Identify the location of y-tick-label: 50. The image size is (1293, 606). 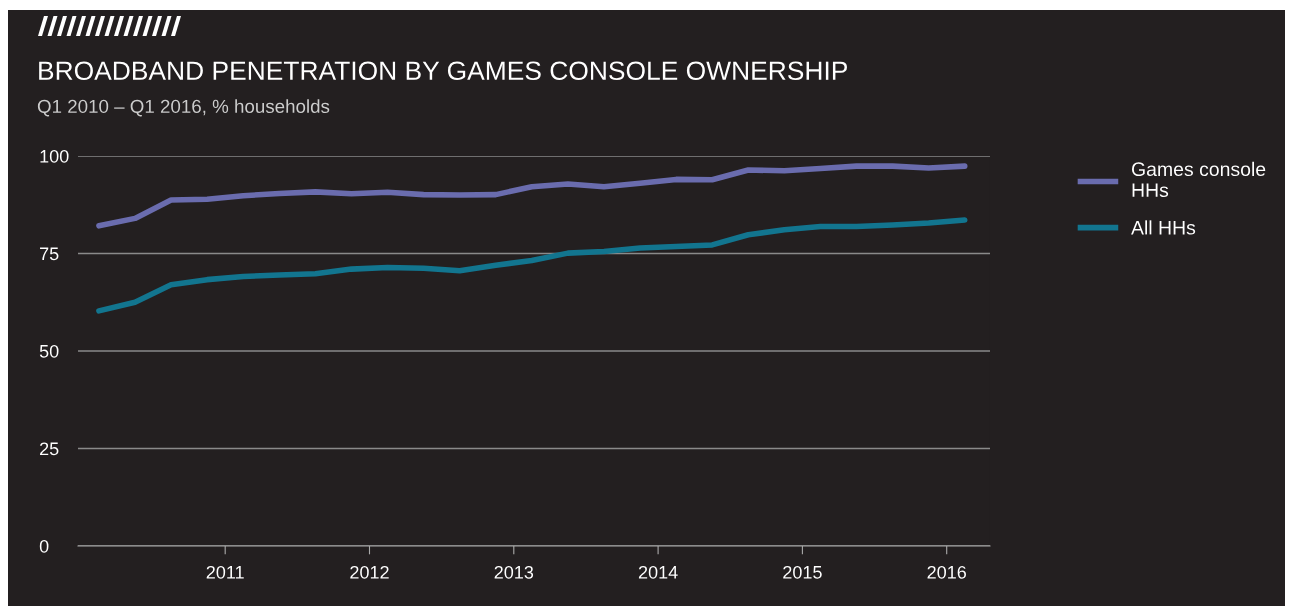
(49, 351).